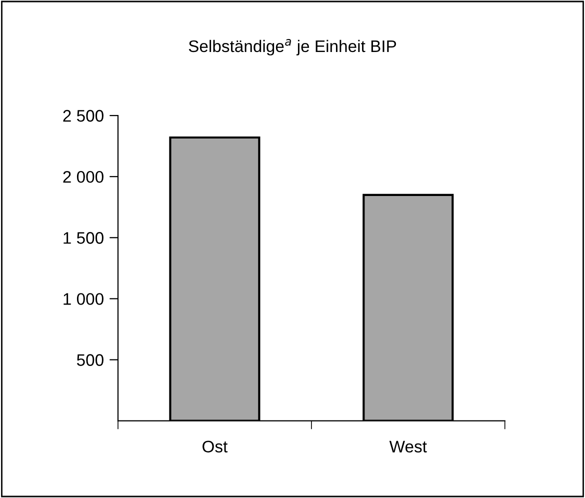 This screenshot has height=498, width=585. What do you see at coordinates (83, 116) in the screenshot?
I see `y-tick-label: 2 500` at bounding box center [83, 116].